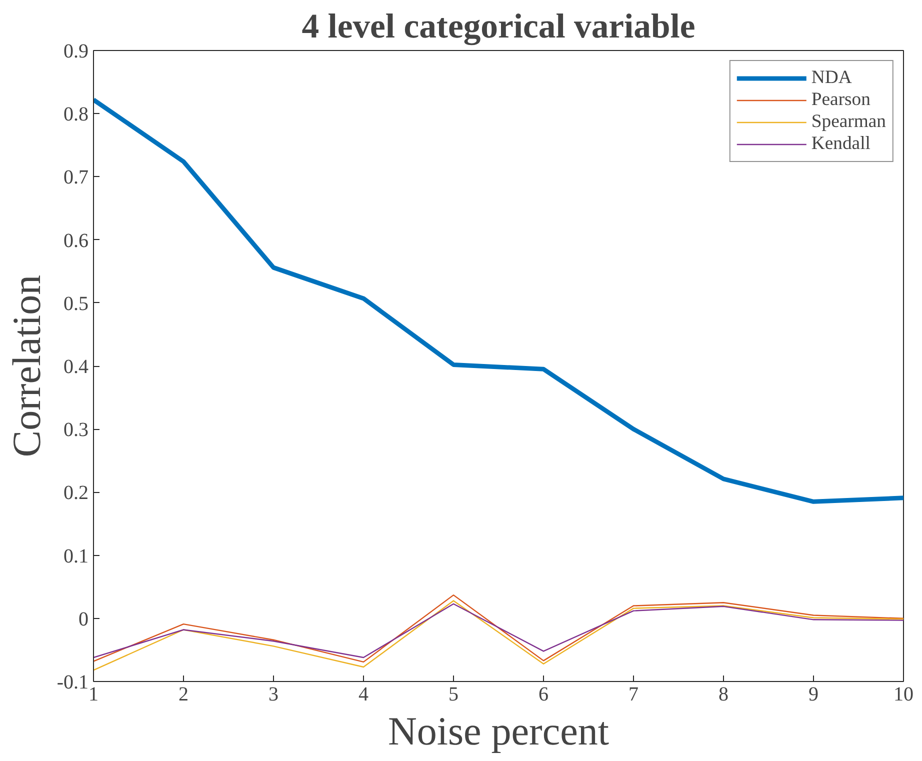  Describe the element at coordinates (76, 303) in the screenshot. I see `y-tick-label: 0.5` at that location.